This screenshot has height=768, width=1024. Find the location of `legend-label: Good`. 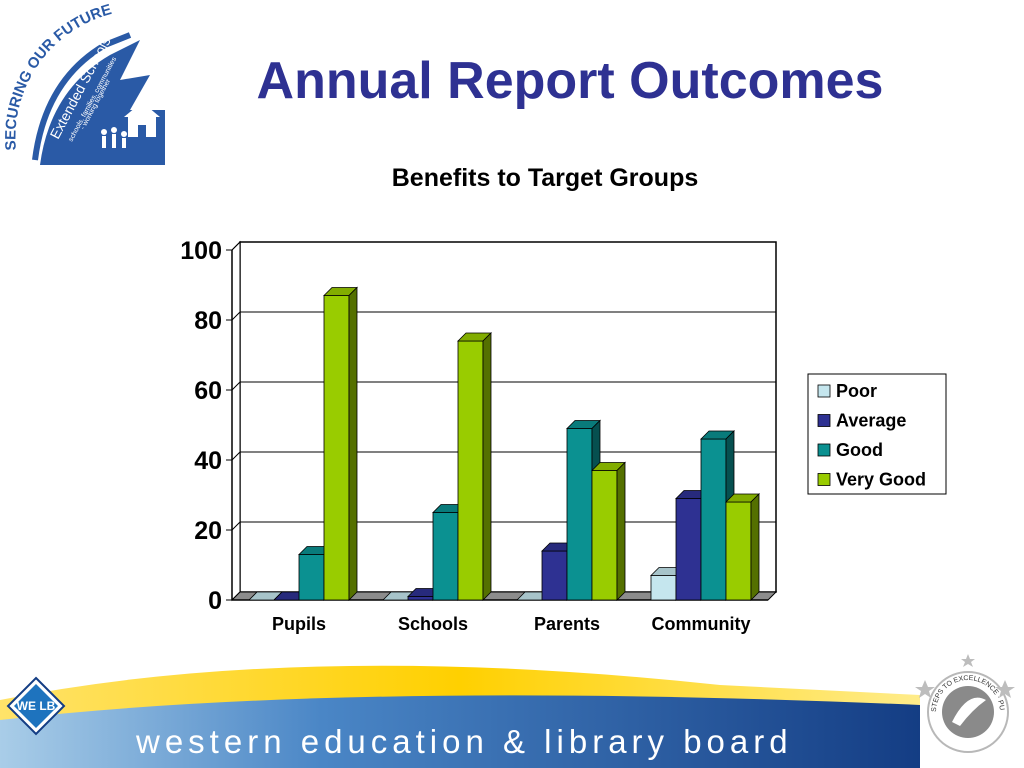

legend-label: Good is located at coordinates (859, 450).